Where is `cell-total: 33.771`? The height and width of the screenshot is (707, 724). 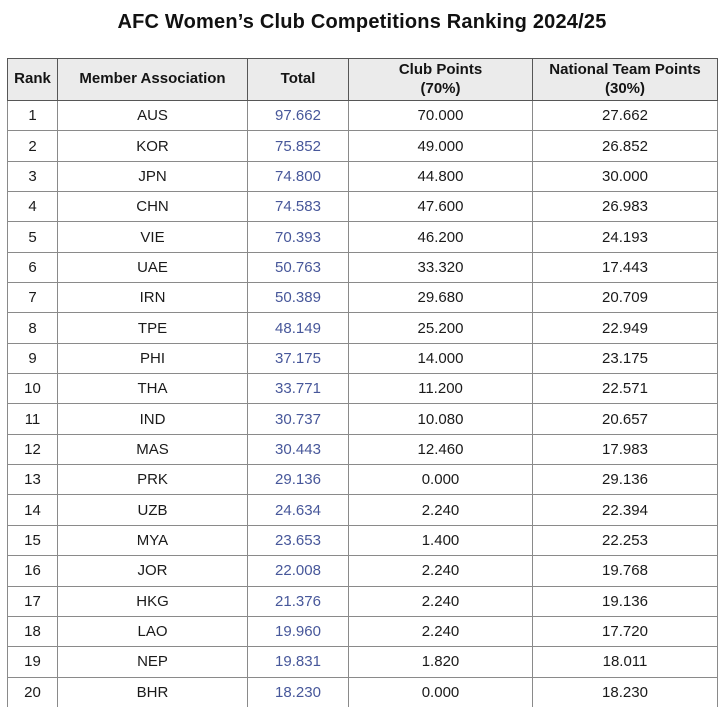
cell-total: 33.771 is located at coordinates (298, 389).